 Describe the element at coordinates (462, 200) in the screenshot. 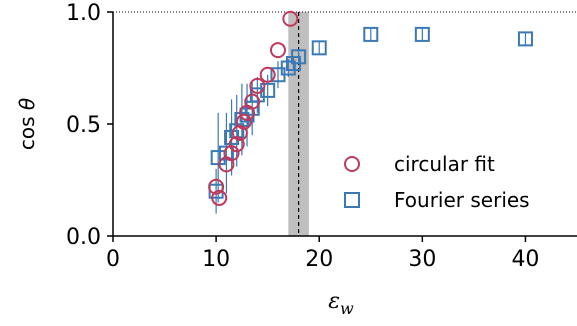

I see `legend-label-fourier-series: Fourier series` at that location.